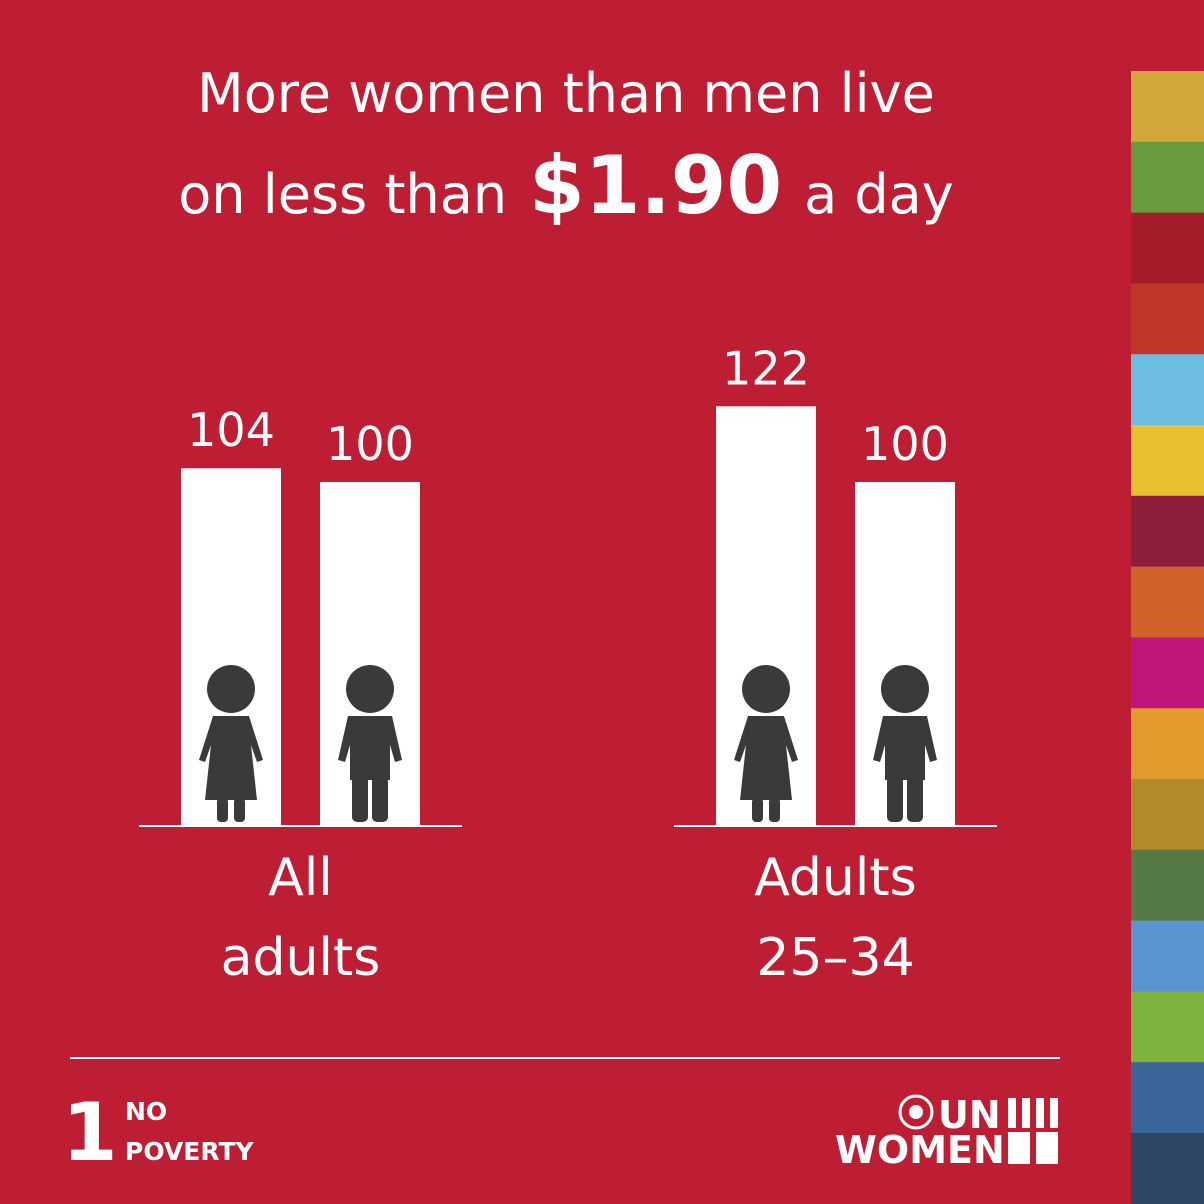 The height and width of the screenshot is (1204, 1204). I want to click on goal-name: NO, so click(146, 1111).